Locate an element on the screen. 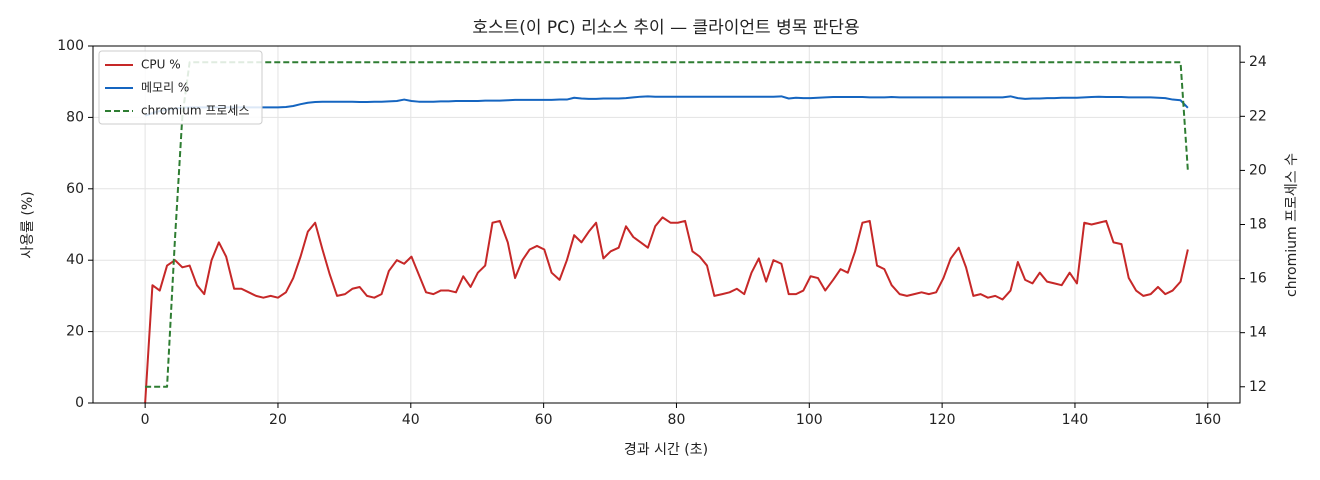 The height and width of the screenshot is (480, 1320). y2-tick-label: 24 is located at coordinates (1258, 62).